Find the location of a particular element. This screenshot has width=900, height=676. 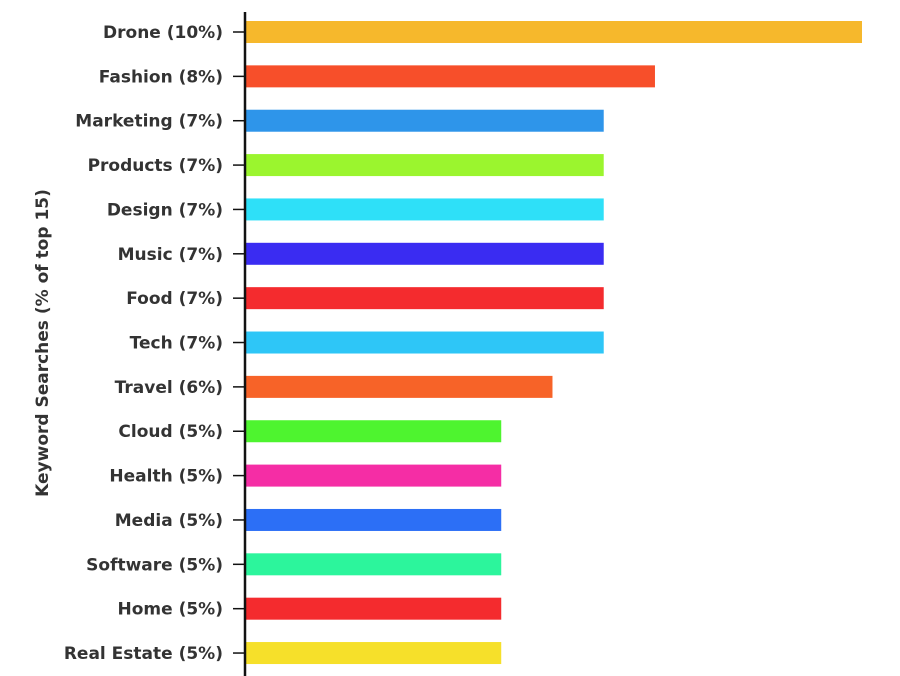

y-tick-label: Software (5%) is located at coordinates (154, 565).